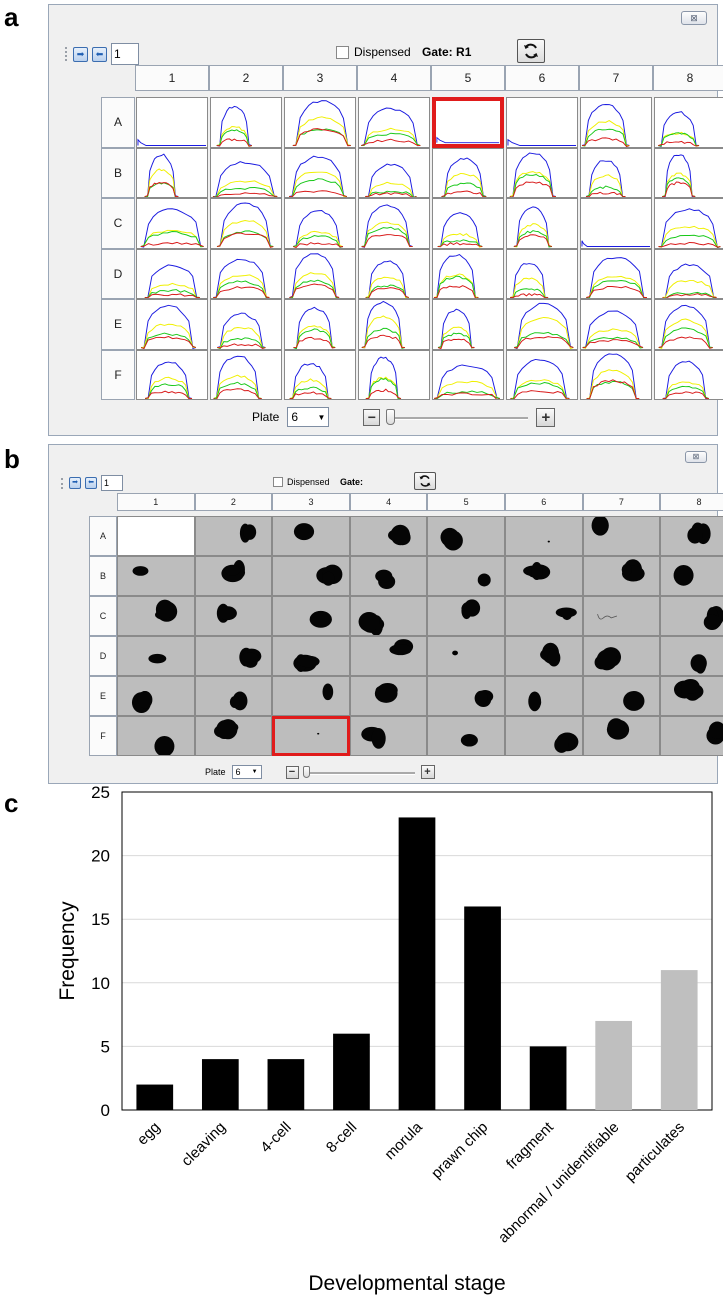 The width and height of the screenshot is (723, 1299). Describe the element at coordinates (342, 52) in the screenshot. I see `dispensed-checkbox` at that location.